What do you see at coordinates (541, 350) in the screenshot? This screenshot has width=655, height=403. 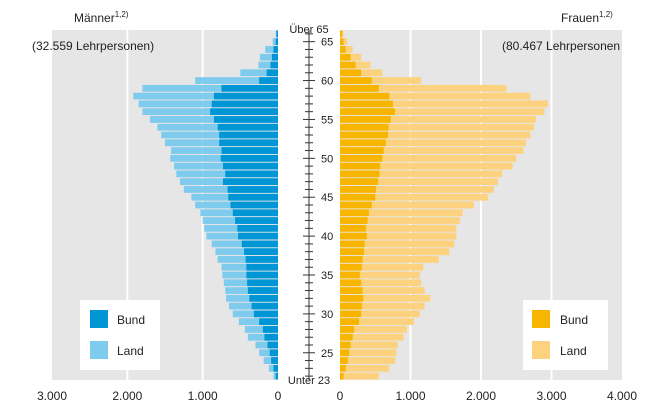 I see `legend-swatch-women-land` at bounding box center [541, 350].